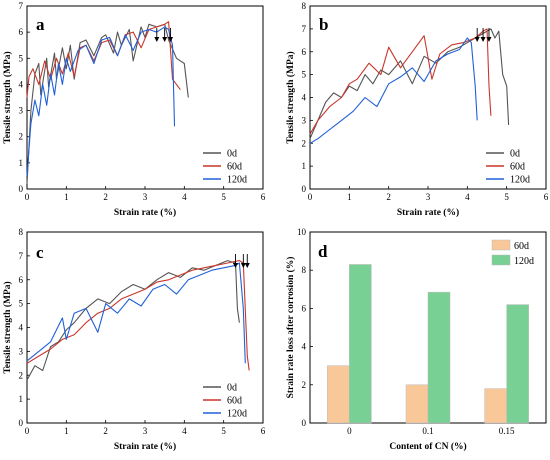 This screenshot has width=550, height=460. What do you see at coordinates (323, 24) in the screenshot?
I see `panel-letter: b` at bounding box center [323, 24].